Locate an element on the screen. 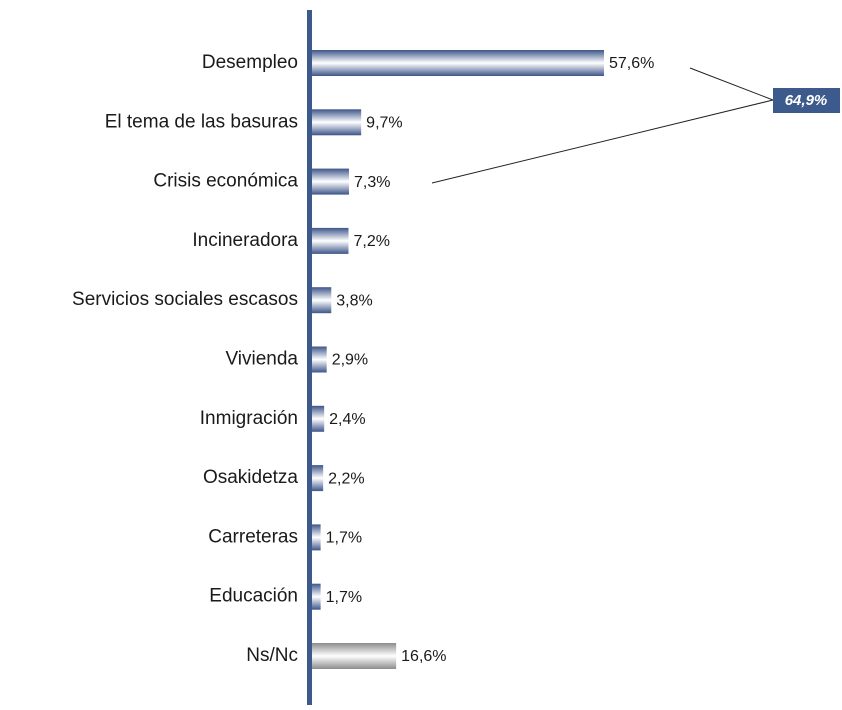 The image size is (842, 710). category-label: Ns/Nc is located at coordinates (272, 655).